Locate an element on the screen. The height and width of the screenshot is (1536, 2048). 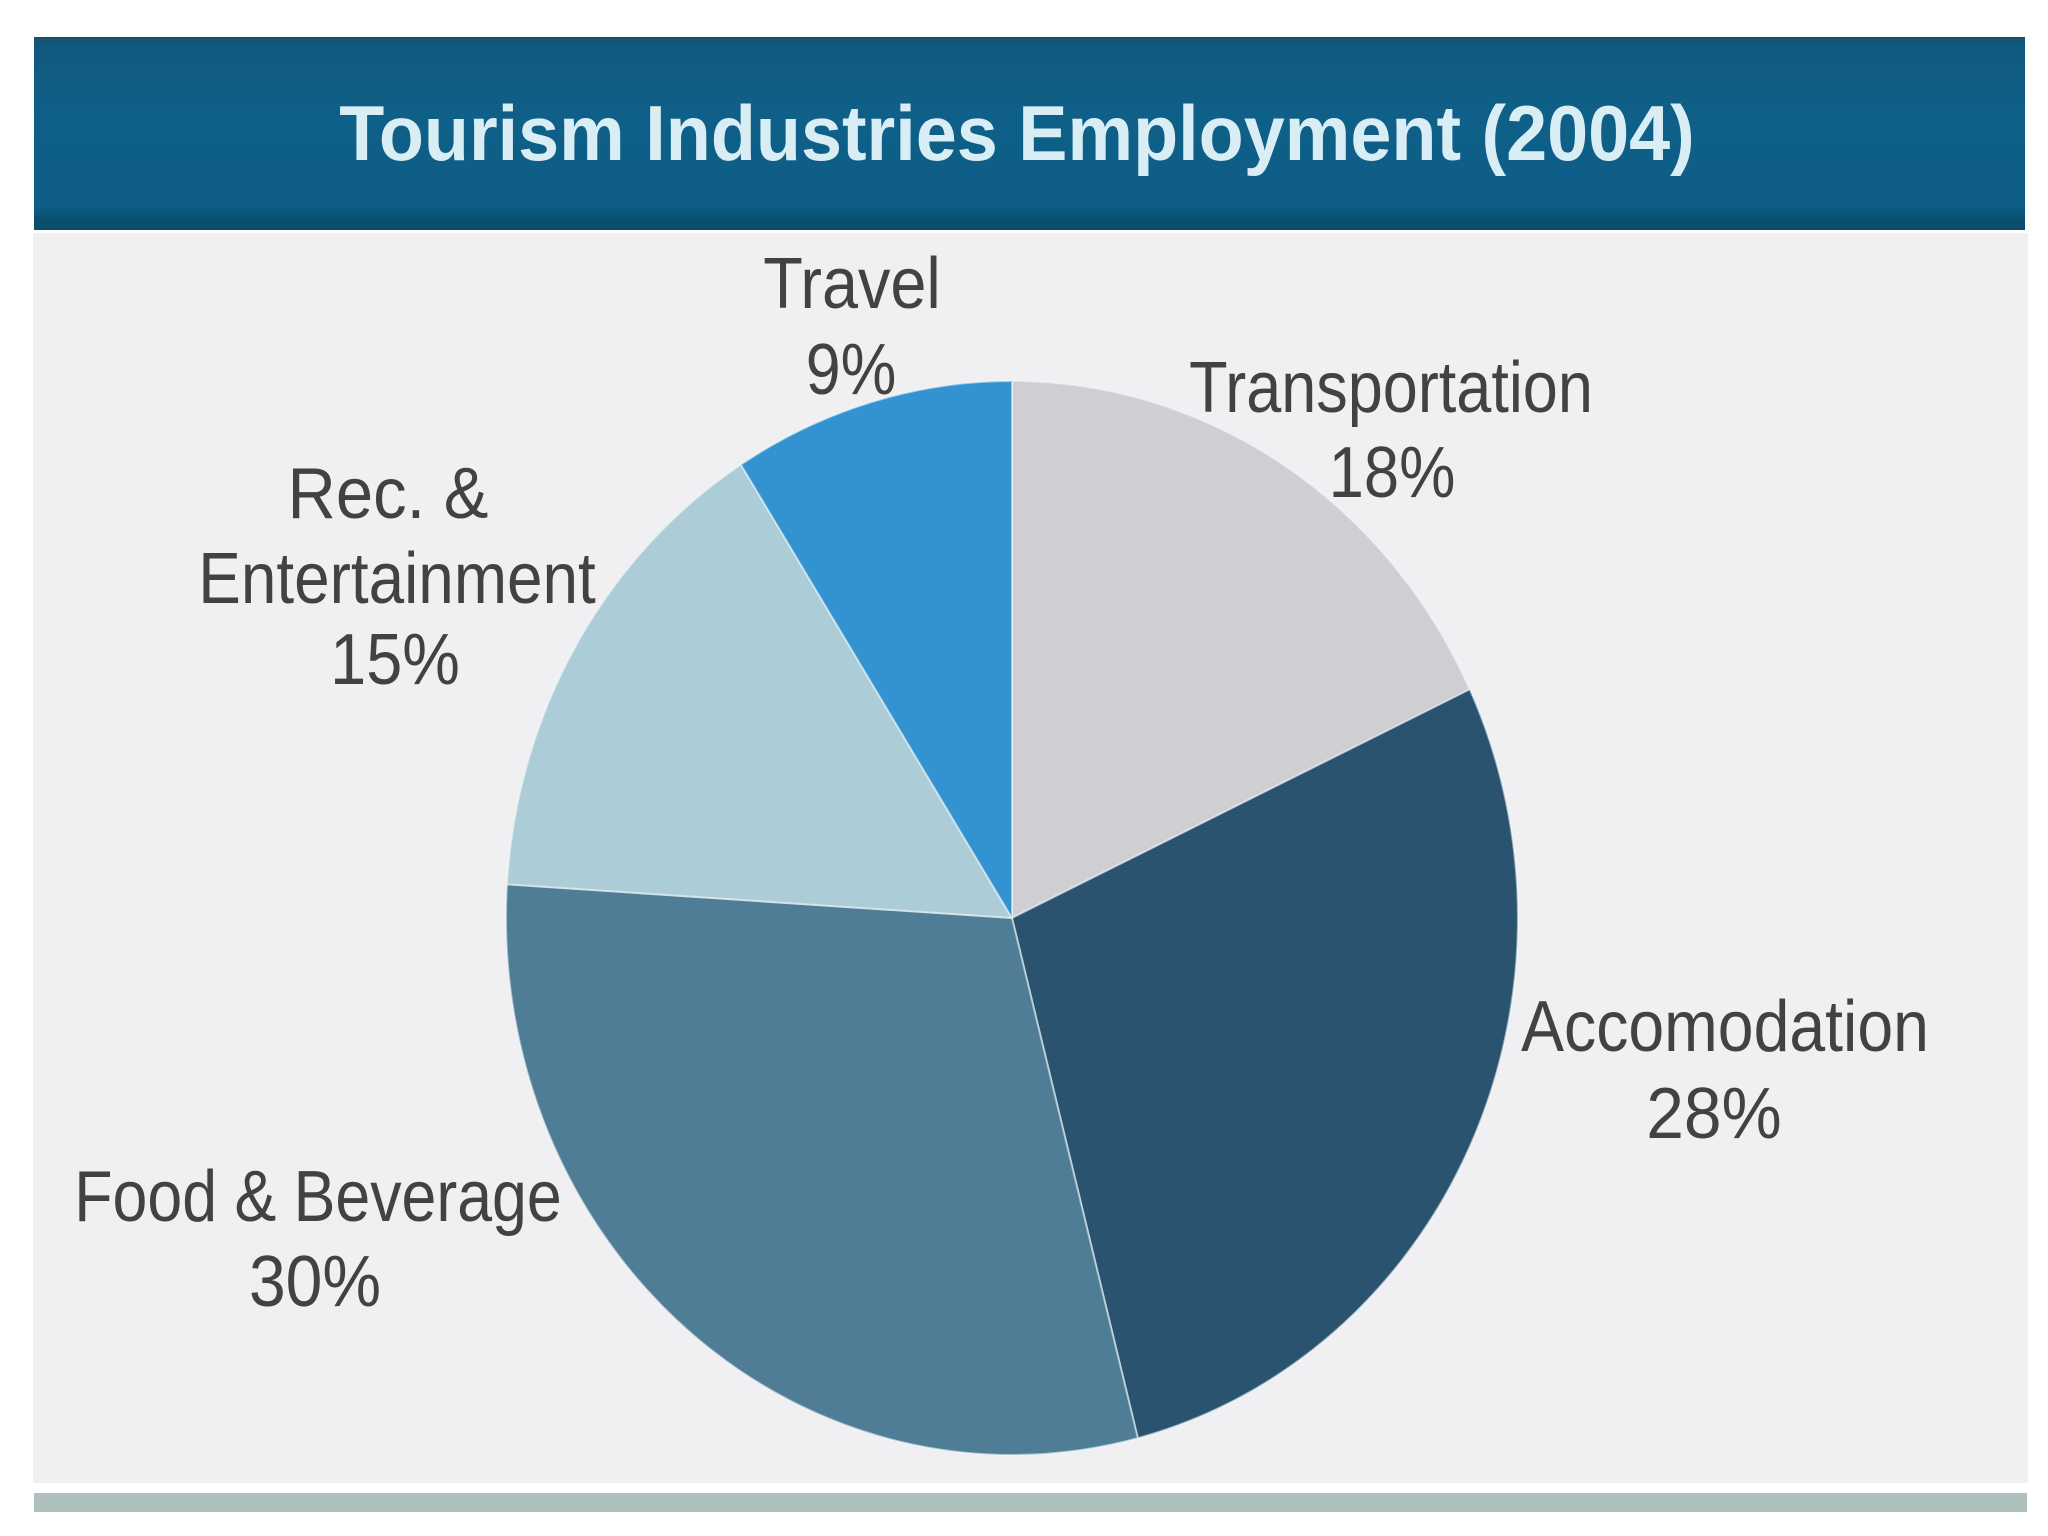
svg-text: Travel is located at coordinates (852, 283).